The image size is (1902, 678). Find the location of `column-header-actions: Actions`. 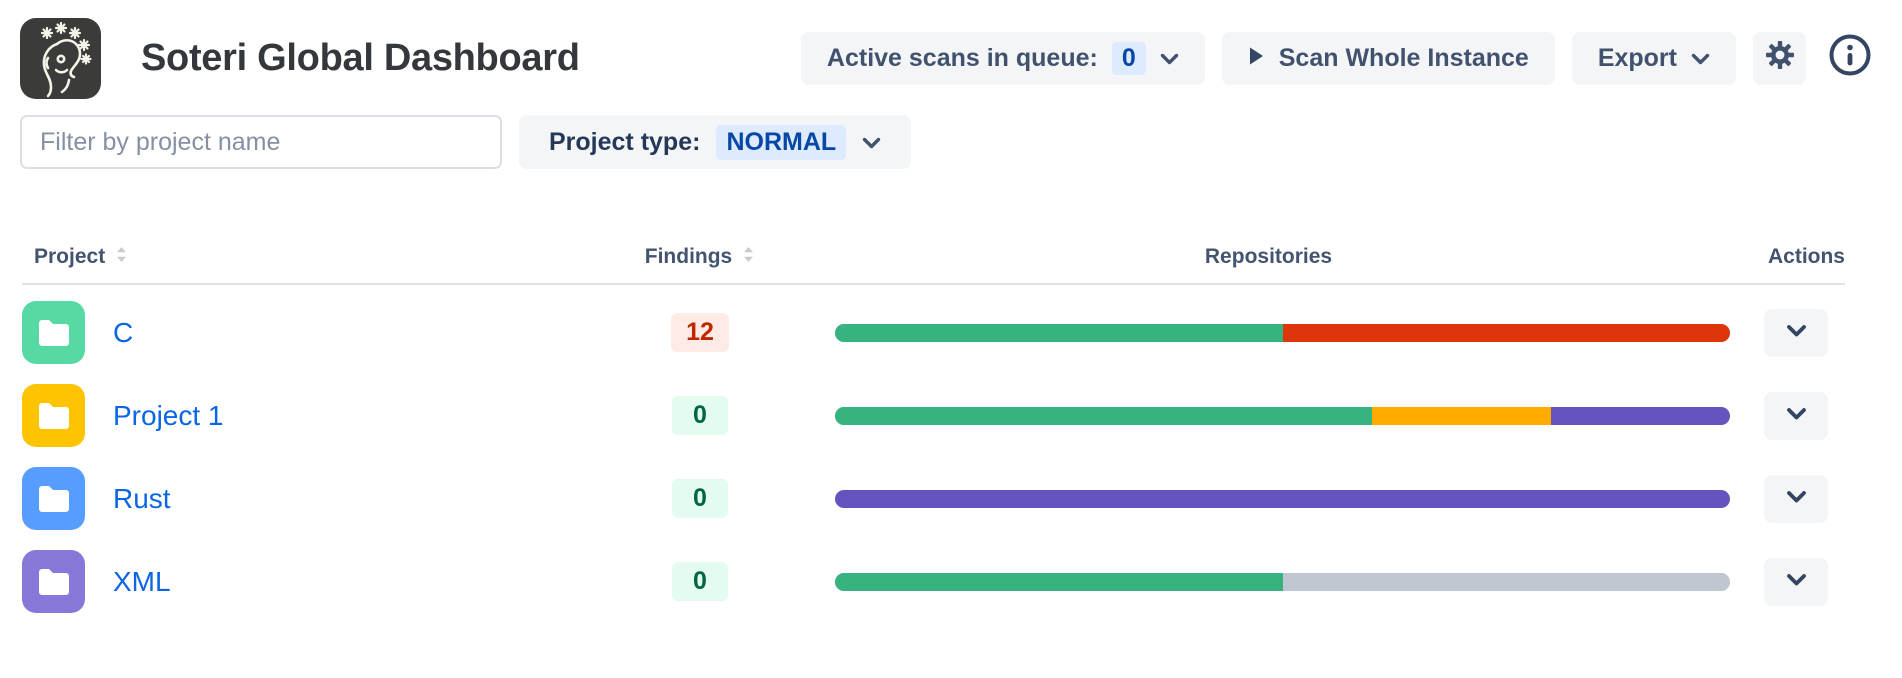

column-header-actions: Actions is located at coordinates (1796, 257).